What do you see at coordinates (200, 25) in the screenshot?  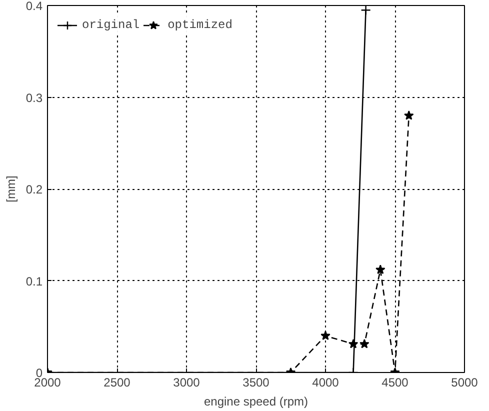 I see `legend-label: optimized` at bounding box center [200, 25].